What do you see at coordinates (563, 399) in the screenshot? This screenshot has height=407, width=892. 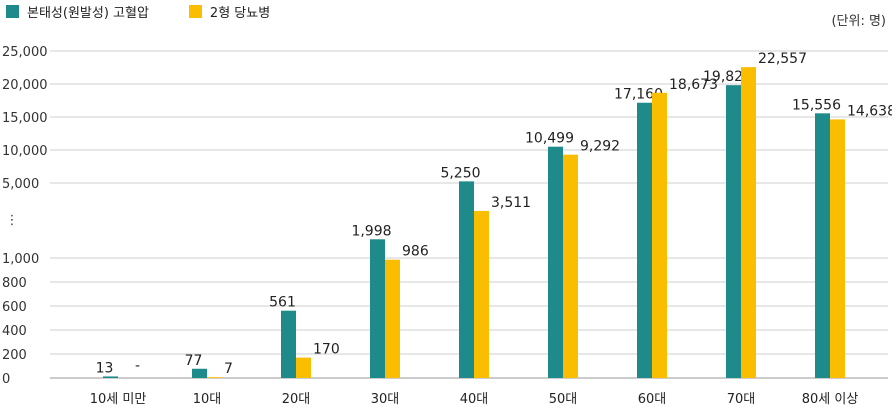 I see `x-tick-label: 50대` at bounding box center [563, 399].